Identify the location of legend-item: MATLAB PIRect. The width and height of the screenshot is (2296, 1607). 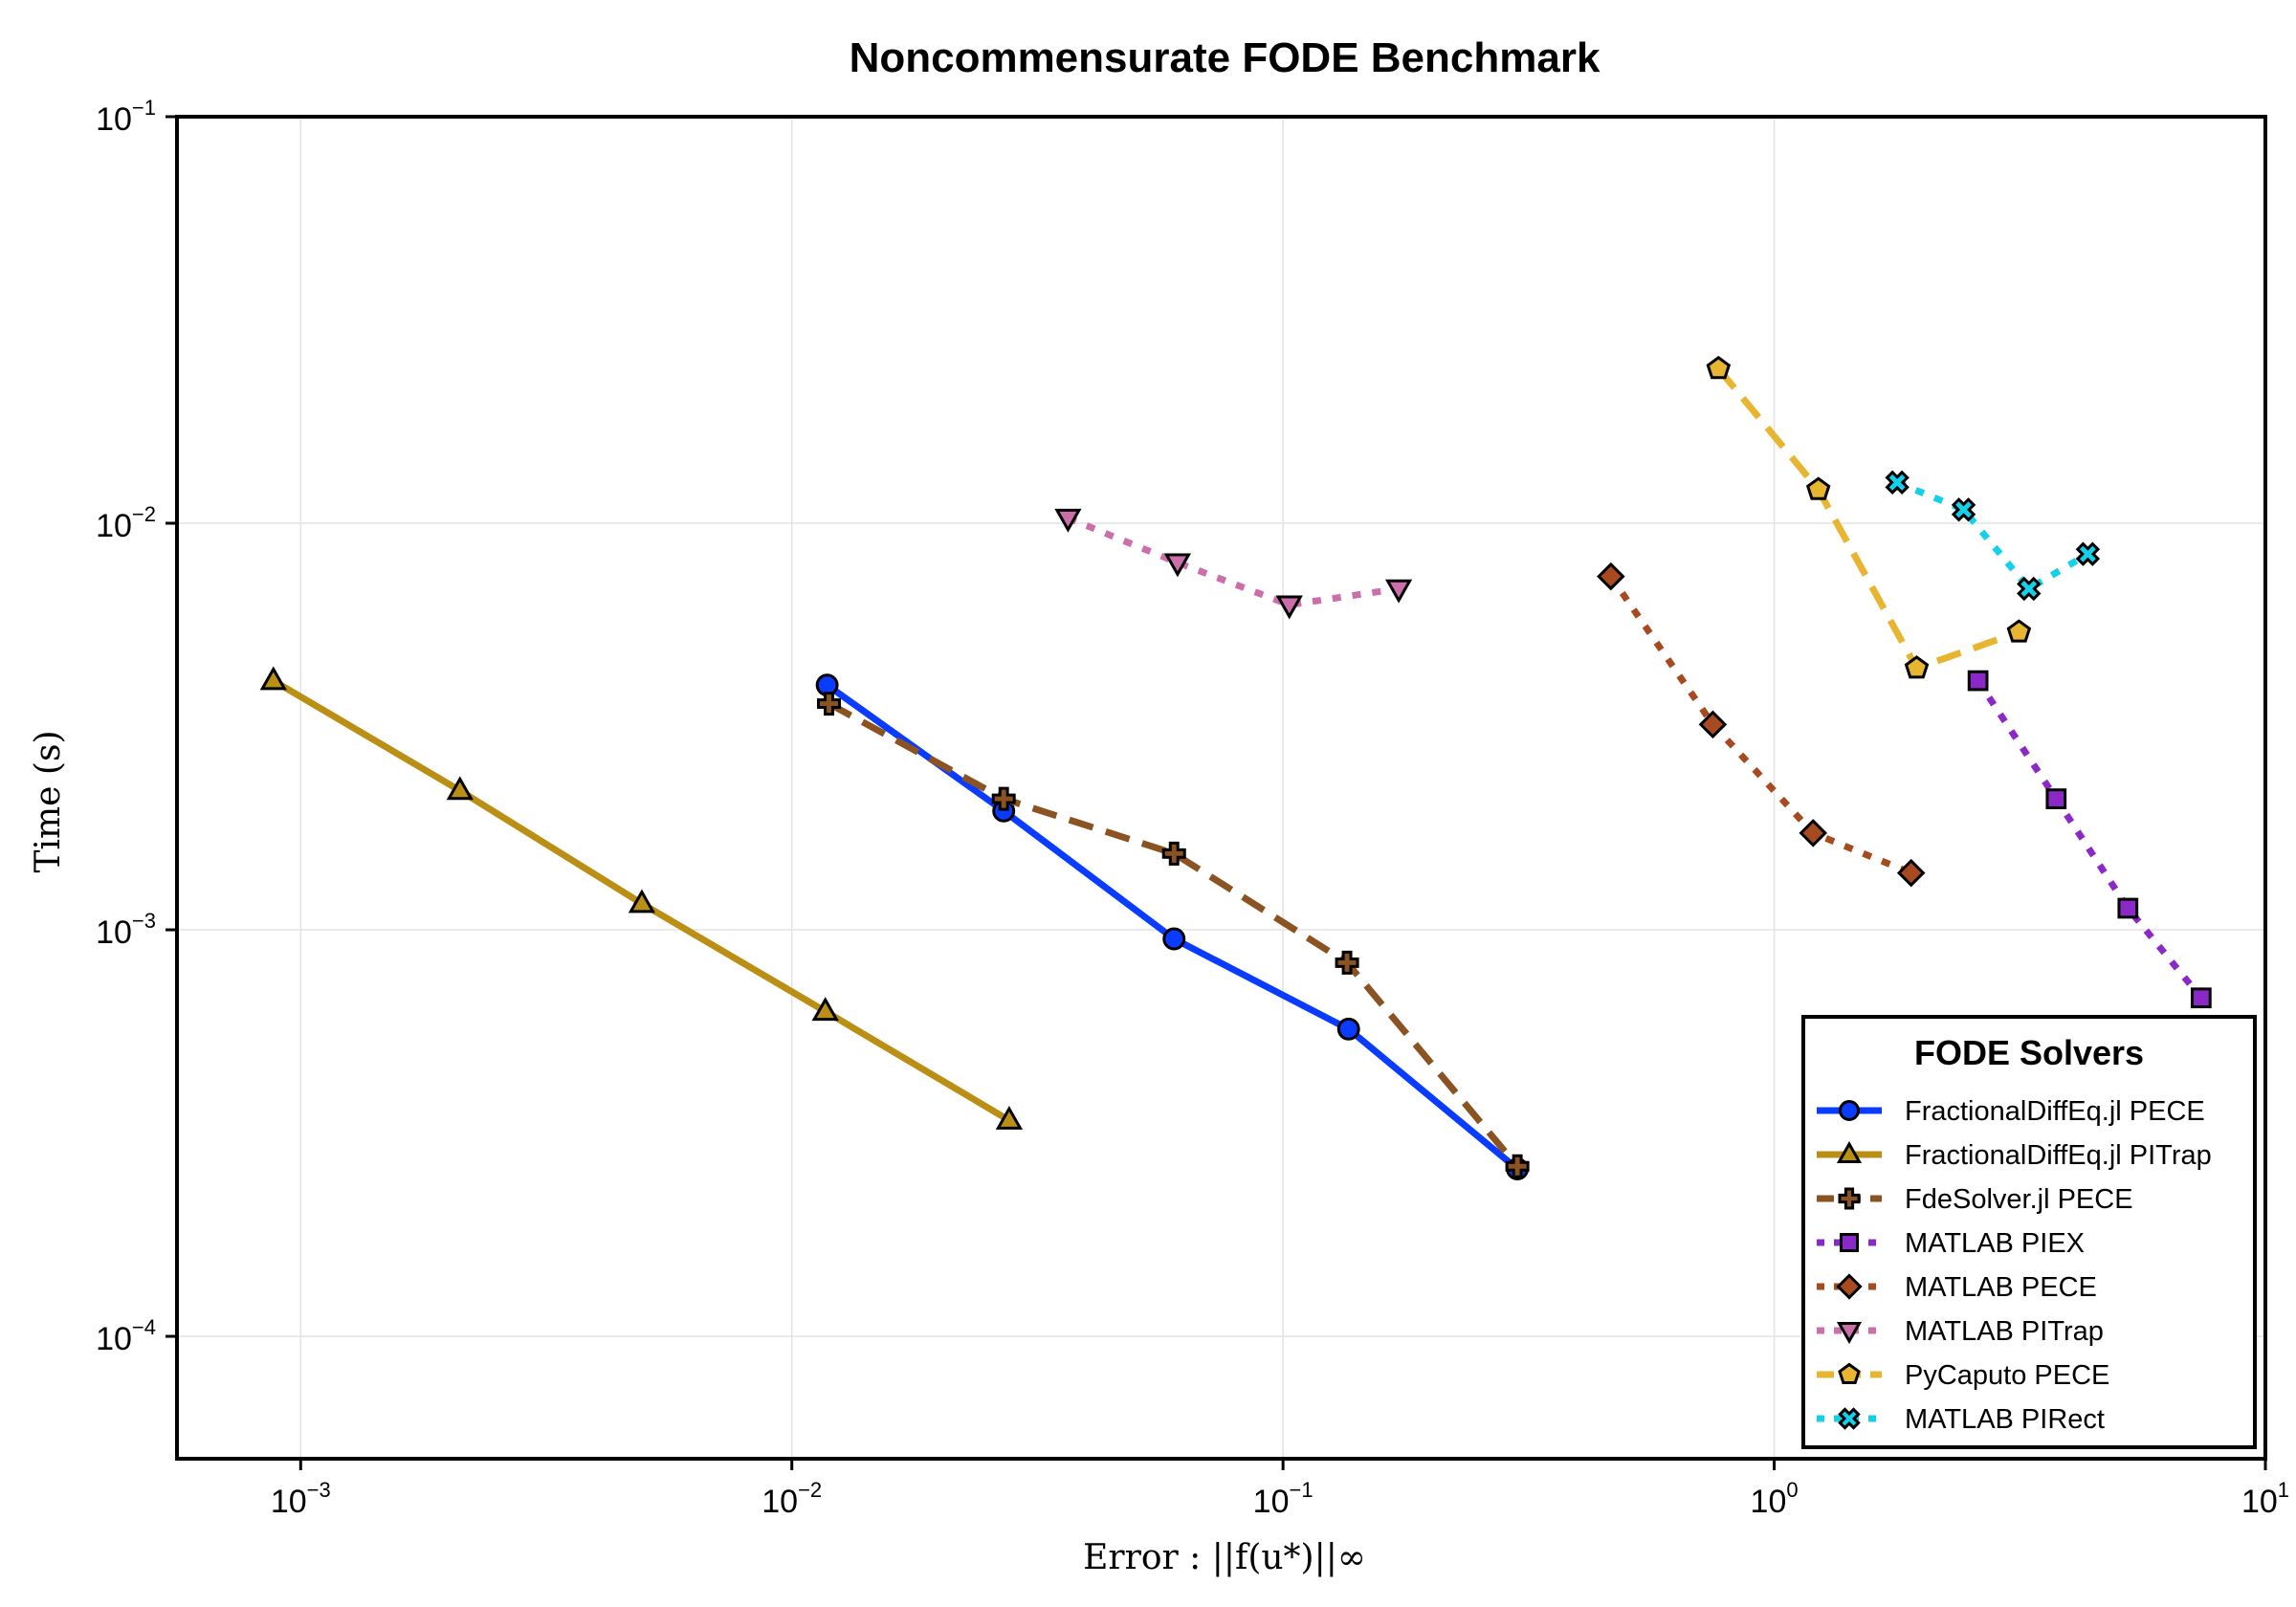
(1961, 1419).